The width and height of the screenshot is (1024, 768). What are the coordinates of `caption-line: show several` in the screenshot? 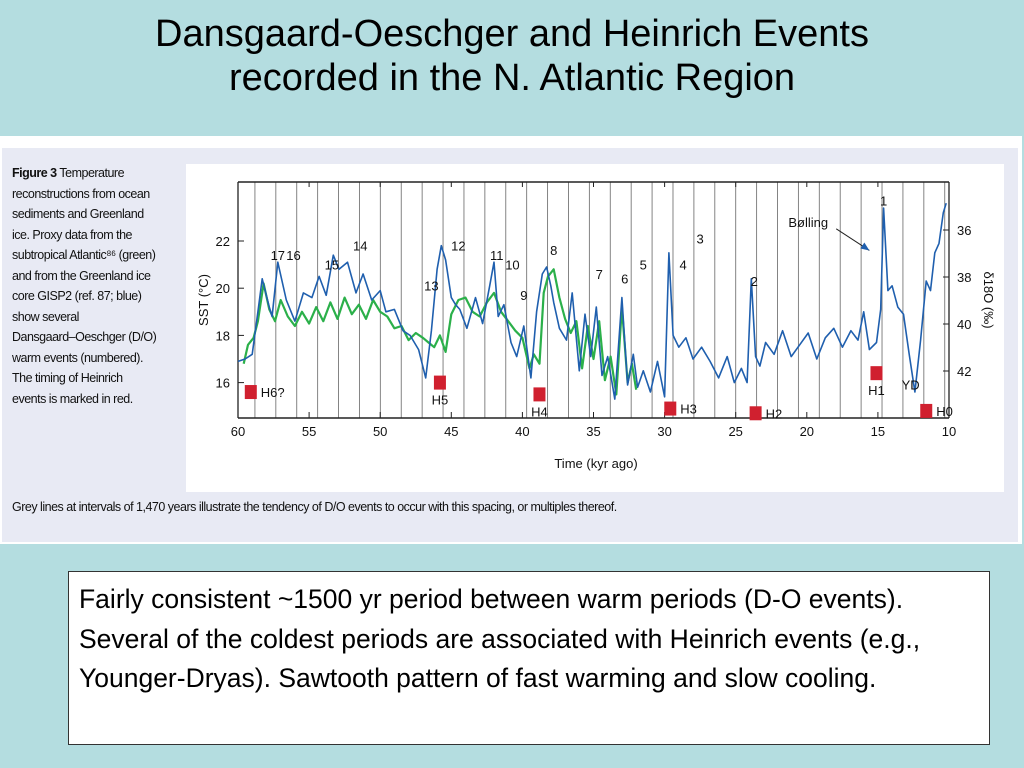 It's located at (45, 316).